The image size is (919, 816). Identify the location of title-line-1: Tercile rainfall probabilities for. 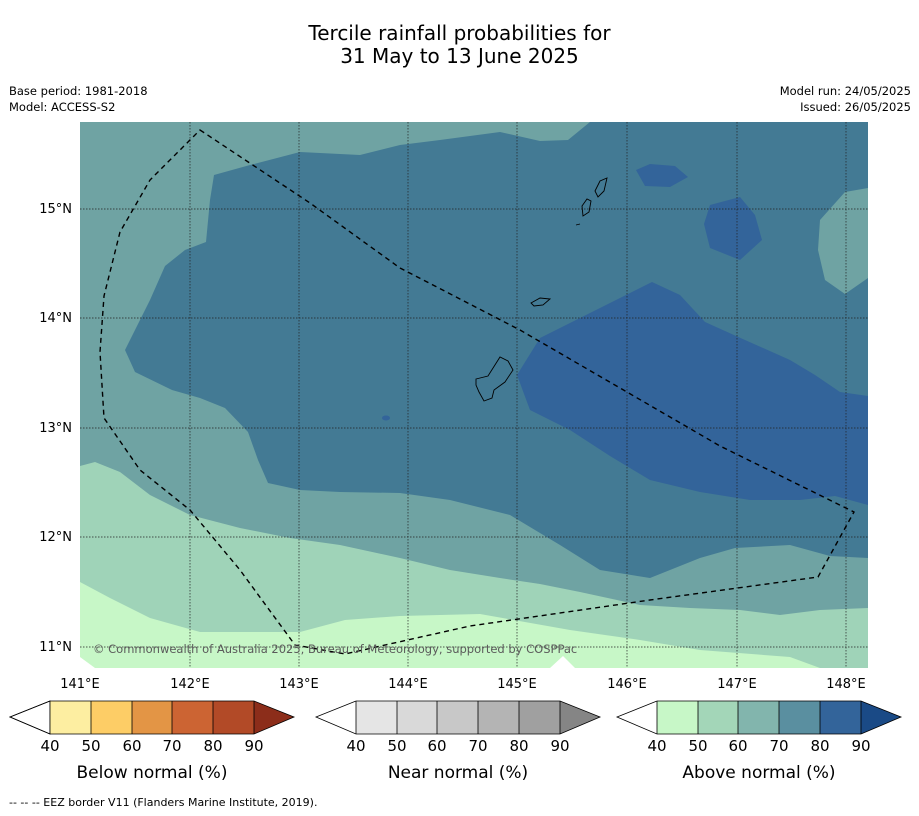
(459, 33).